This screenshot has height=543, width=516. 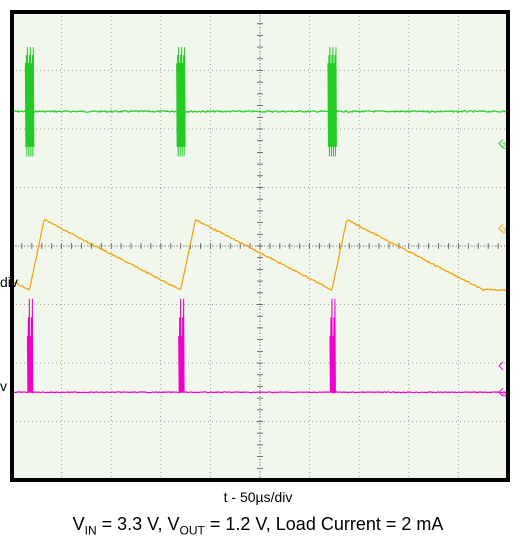 What do you see at coordinates (501, 228) in the screenshot?
I see `channel-3-marker-arrow` at bounding box center [501, 228].